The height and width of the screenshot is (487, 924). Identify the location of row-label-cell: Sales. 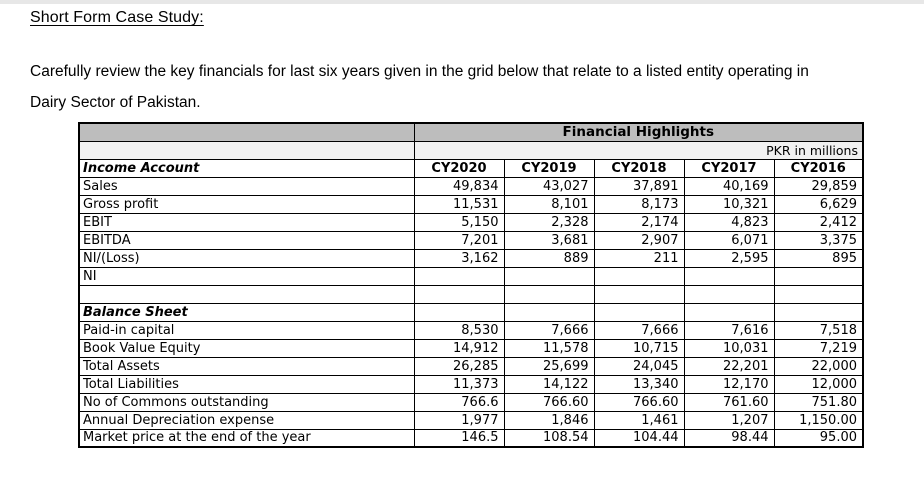
(246, 186).